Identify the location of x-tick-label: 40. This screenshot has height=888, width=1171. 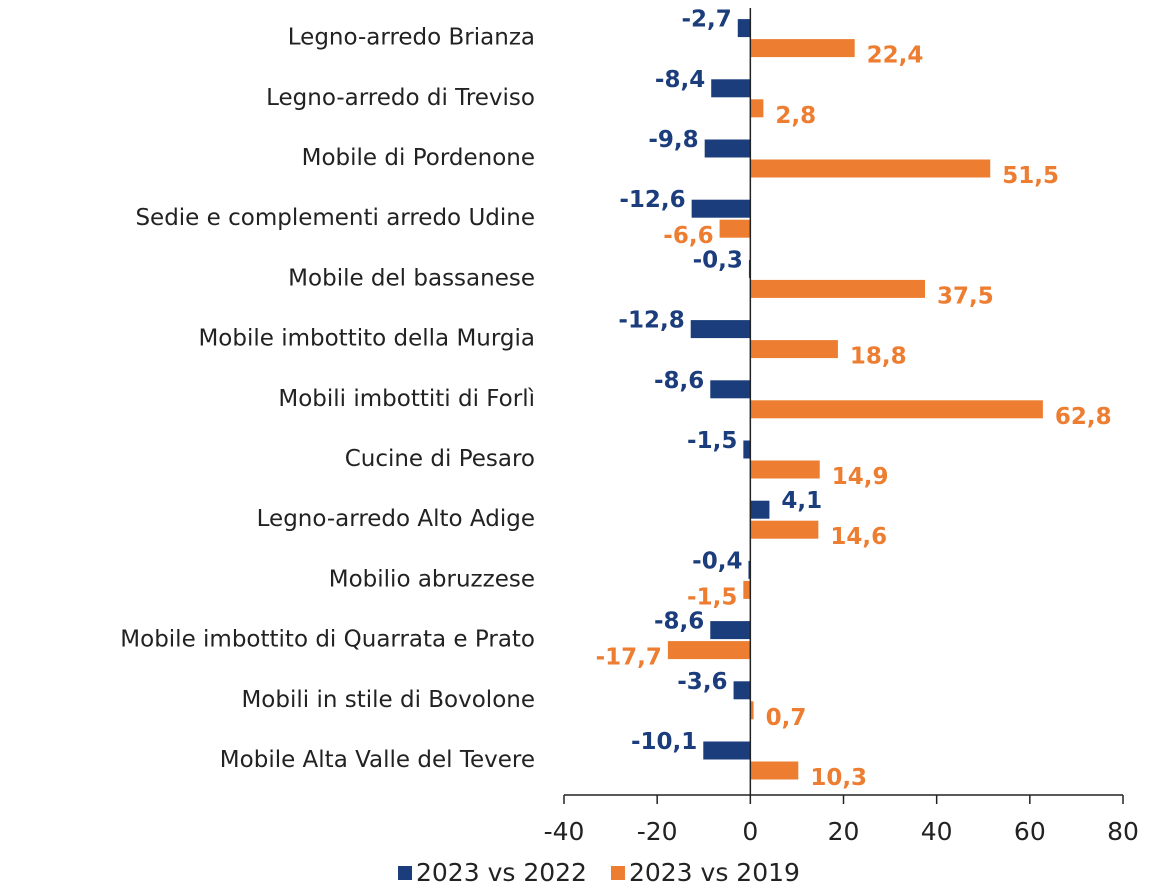
(937, 831).